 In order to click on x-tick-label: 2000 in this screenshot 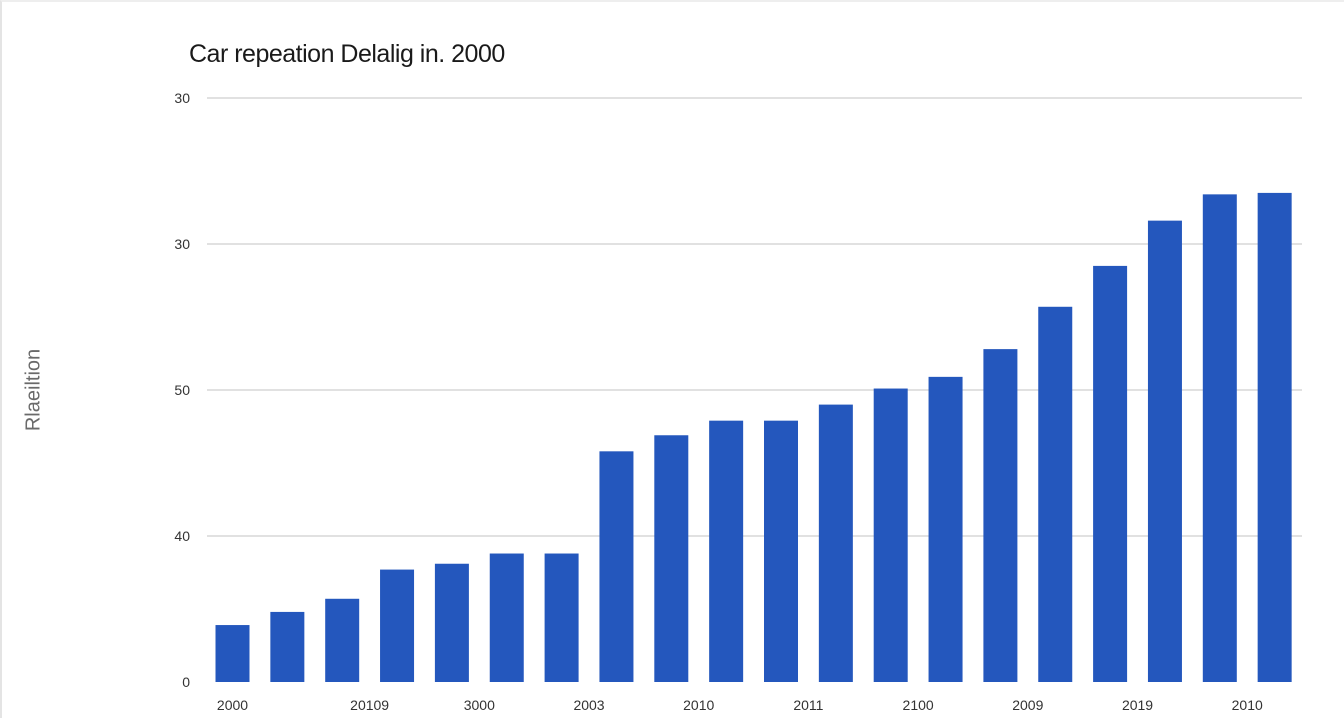, I will do `click(232, 705)`.